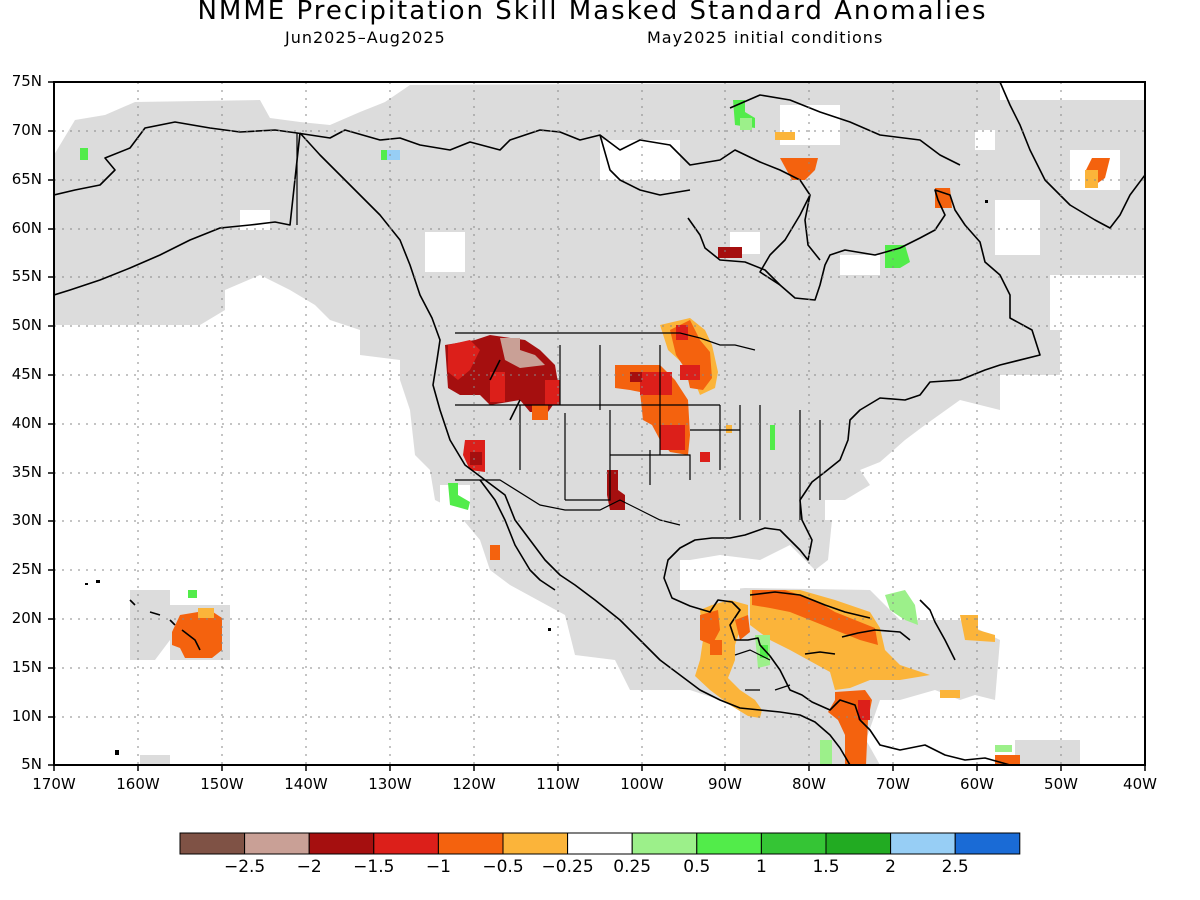  I want to click on lon-label: 60W, so click(977, 784).